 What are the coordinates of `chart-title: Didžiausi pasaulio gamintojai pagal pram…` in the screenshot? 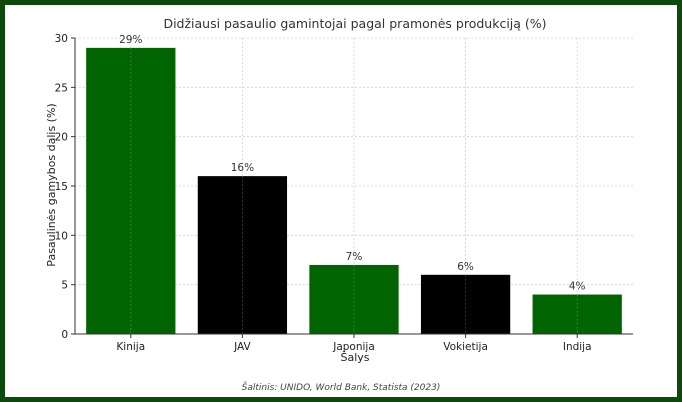 It's located at (354, 23).